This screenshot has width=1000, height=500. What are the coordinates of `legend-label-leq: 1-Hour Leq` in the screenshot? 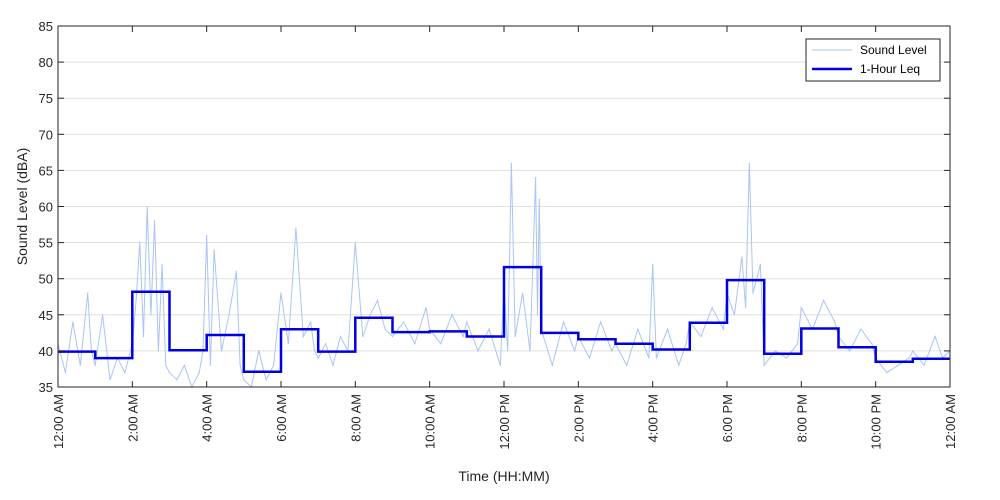 It's located at (890, 69).